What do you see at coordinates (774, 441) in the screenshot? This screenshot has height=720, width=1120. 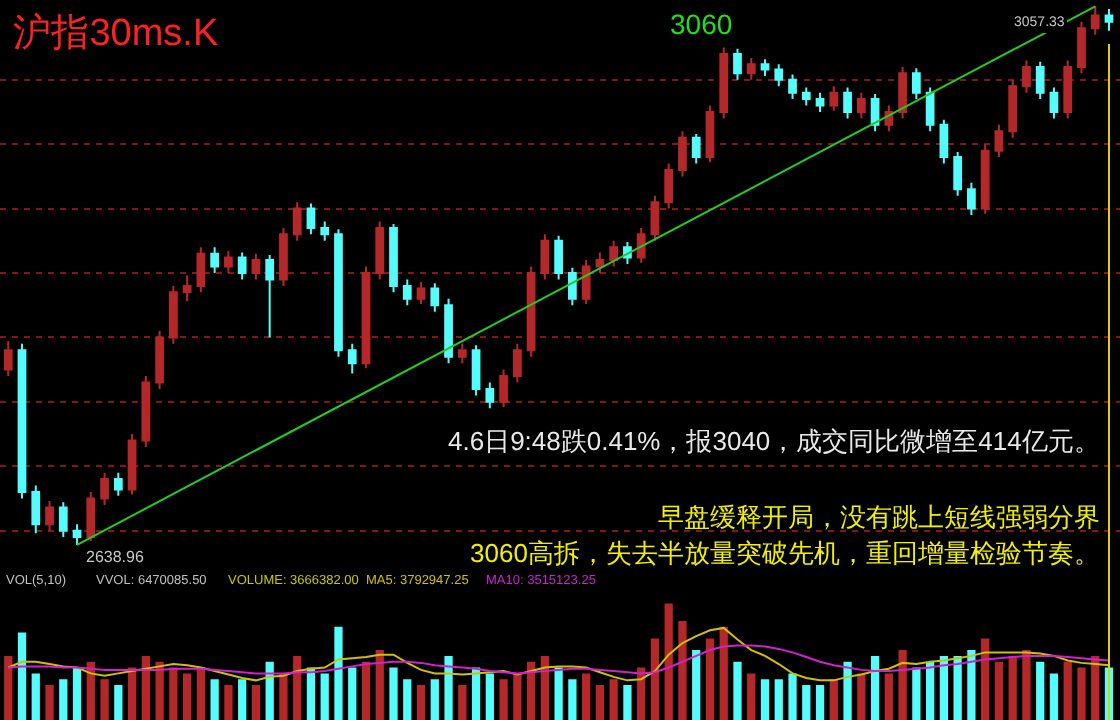 I see `annotation: 4.6日9:48跌0.41%，报3040，成交同比微增至414亿元。` at bounding box center [774, 441].